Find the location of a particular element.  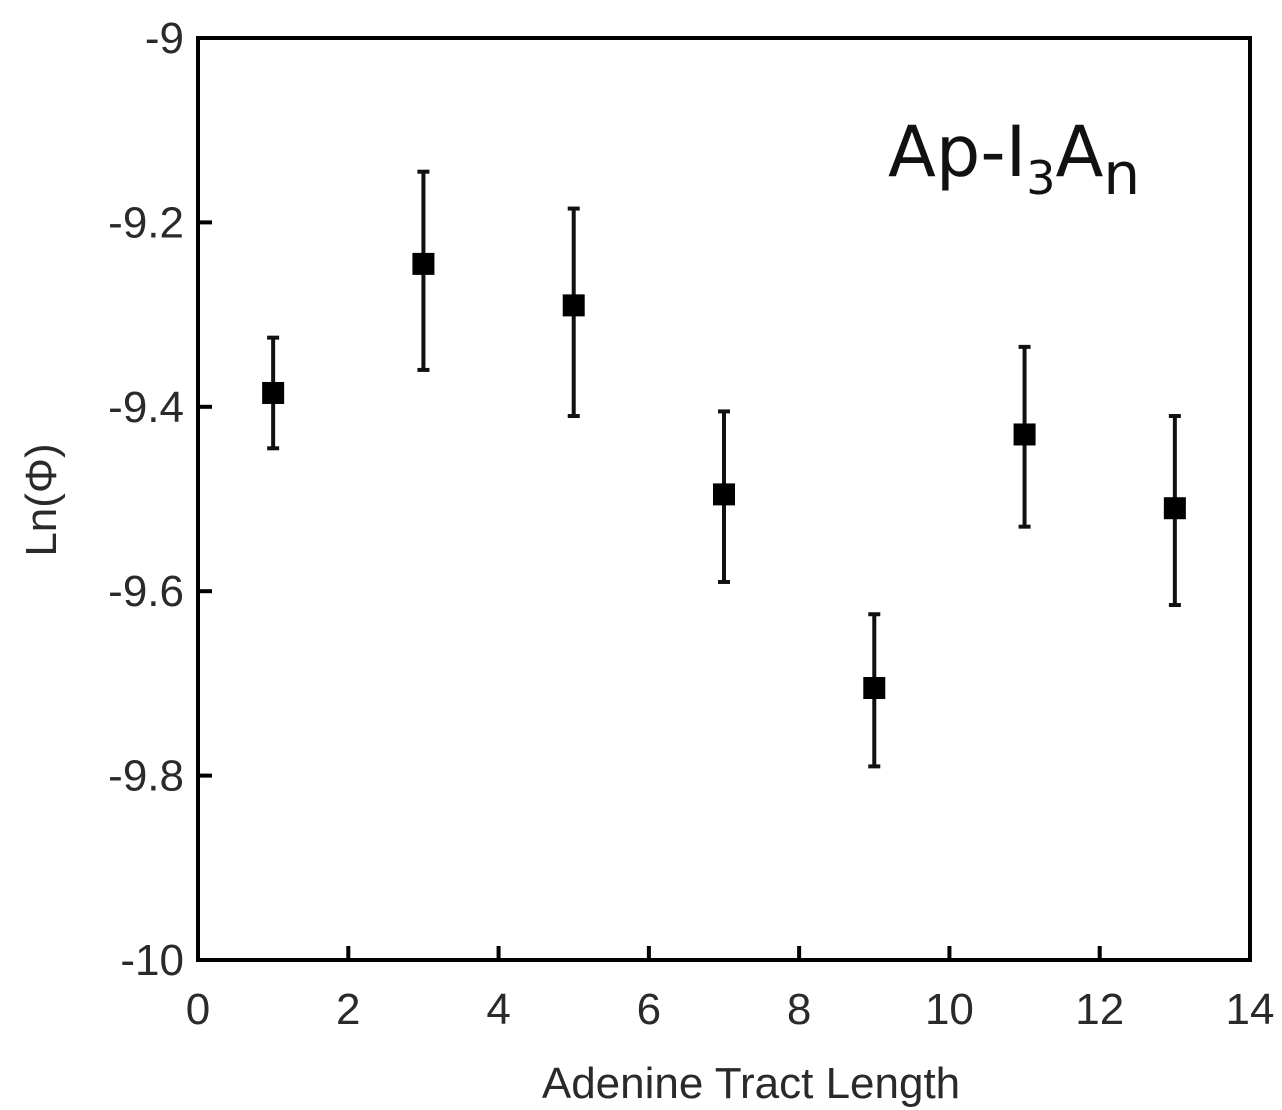

x-tick-label: 6 is located at coordinates (649, 1009).